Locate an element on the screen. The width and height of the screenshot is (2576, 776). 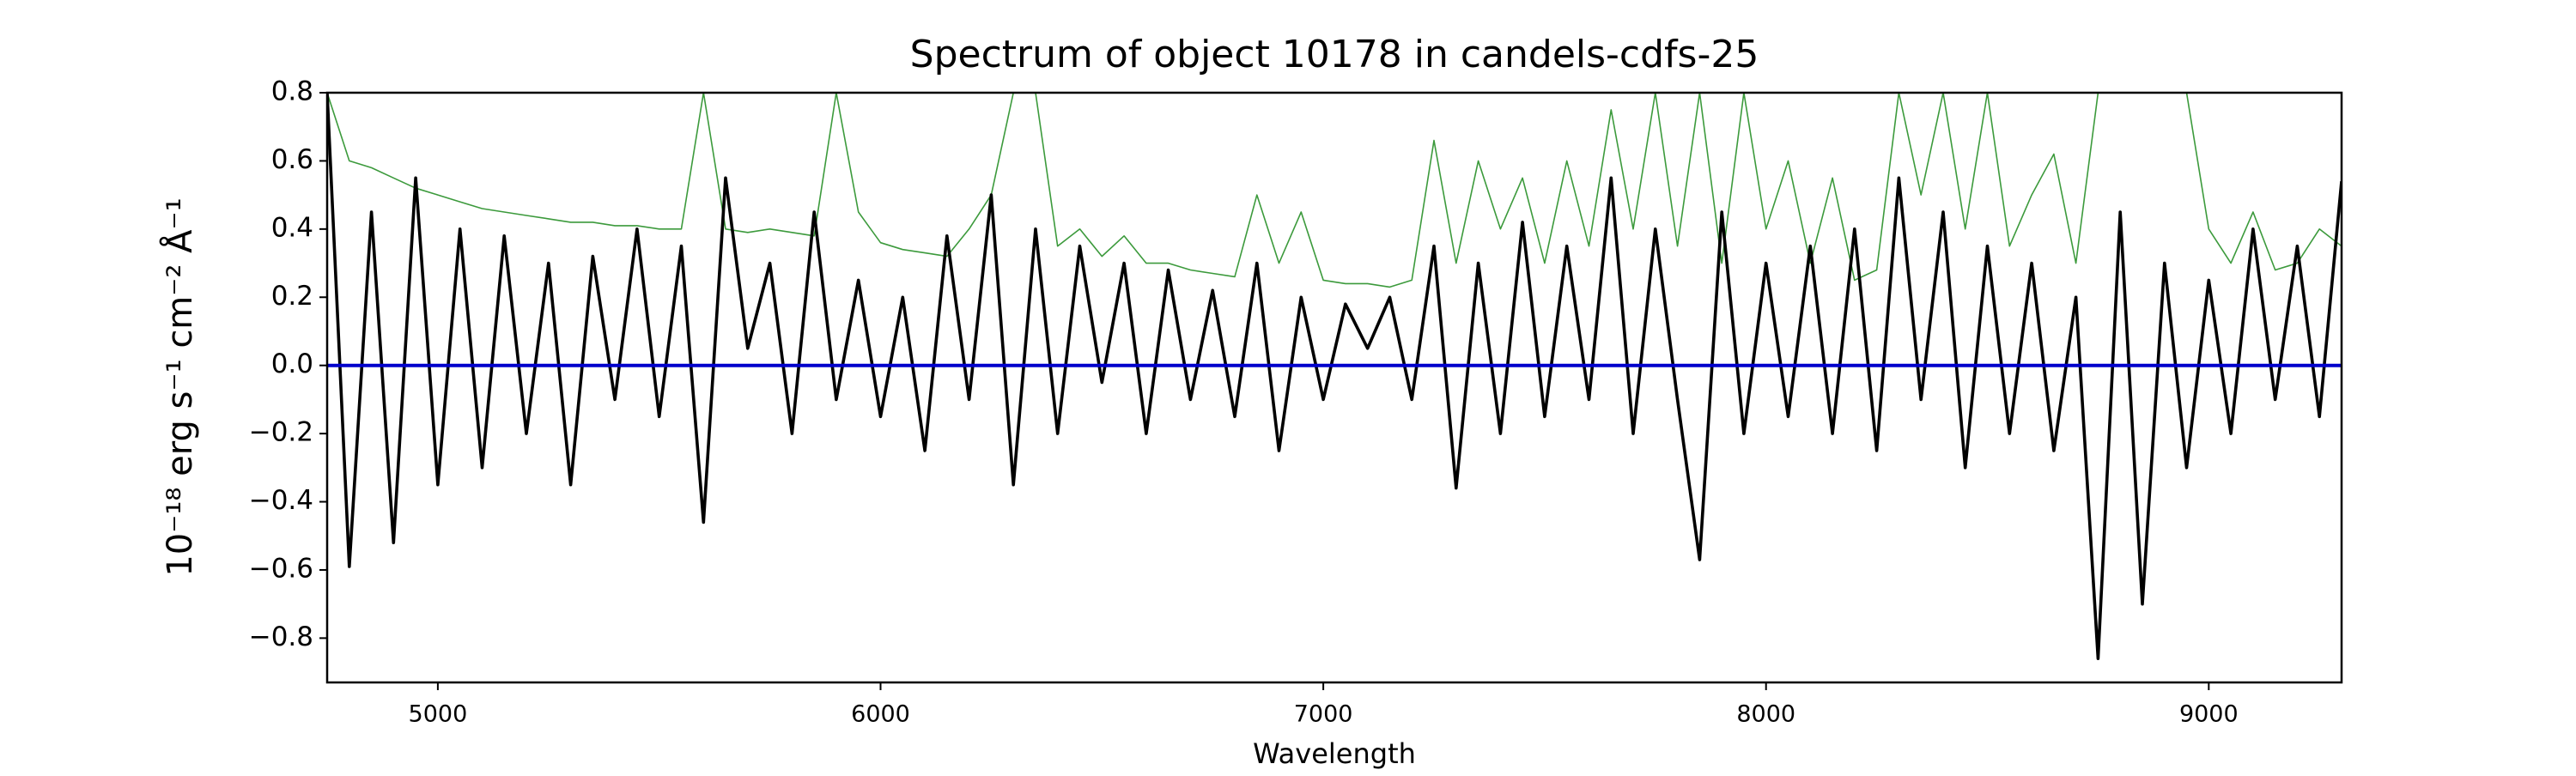
x-tick-label: 8000 is located at coordinates (1765, 715).